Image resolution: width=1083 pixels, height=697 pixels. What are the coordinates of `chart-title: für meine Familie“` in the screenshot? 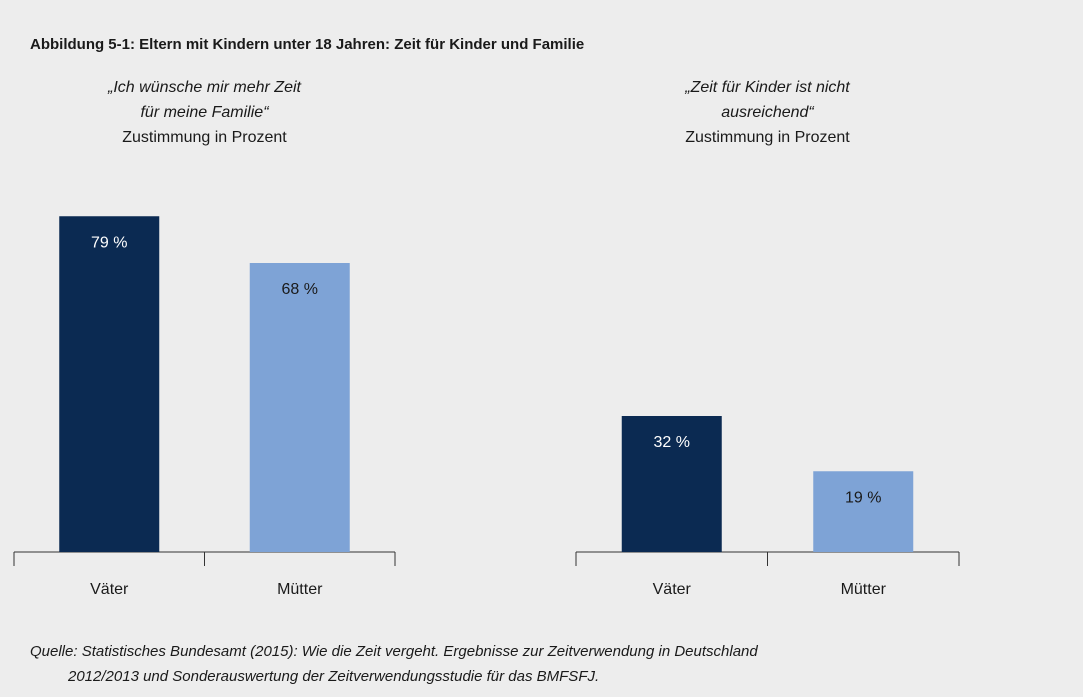 It's located at (205, 112).